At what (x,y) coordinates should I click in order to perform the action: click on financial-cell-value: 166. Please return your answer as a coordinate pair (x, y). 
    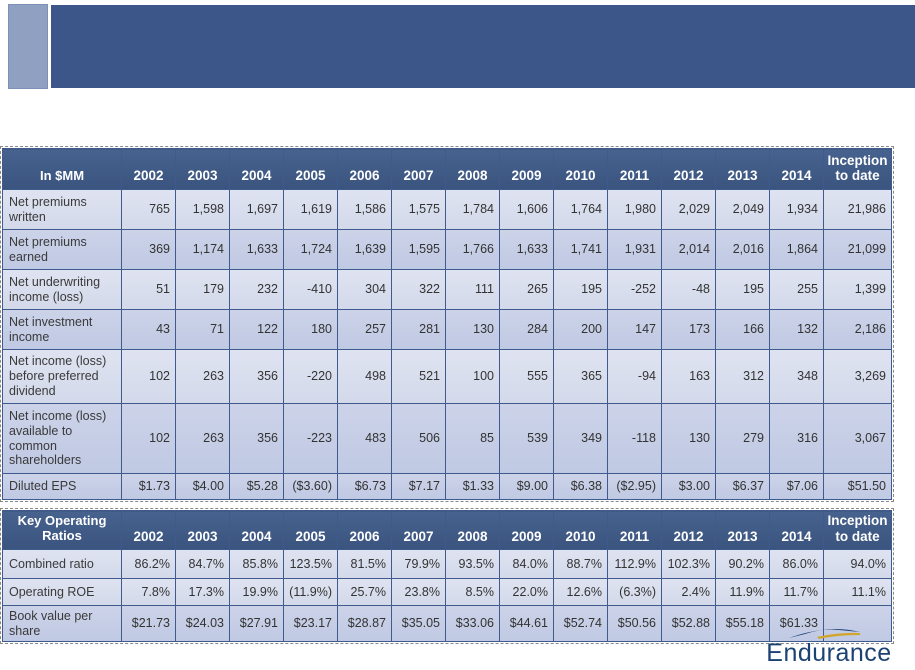
    Looking at the image, I should click on (742, 329).